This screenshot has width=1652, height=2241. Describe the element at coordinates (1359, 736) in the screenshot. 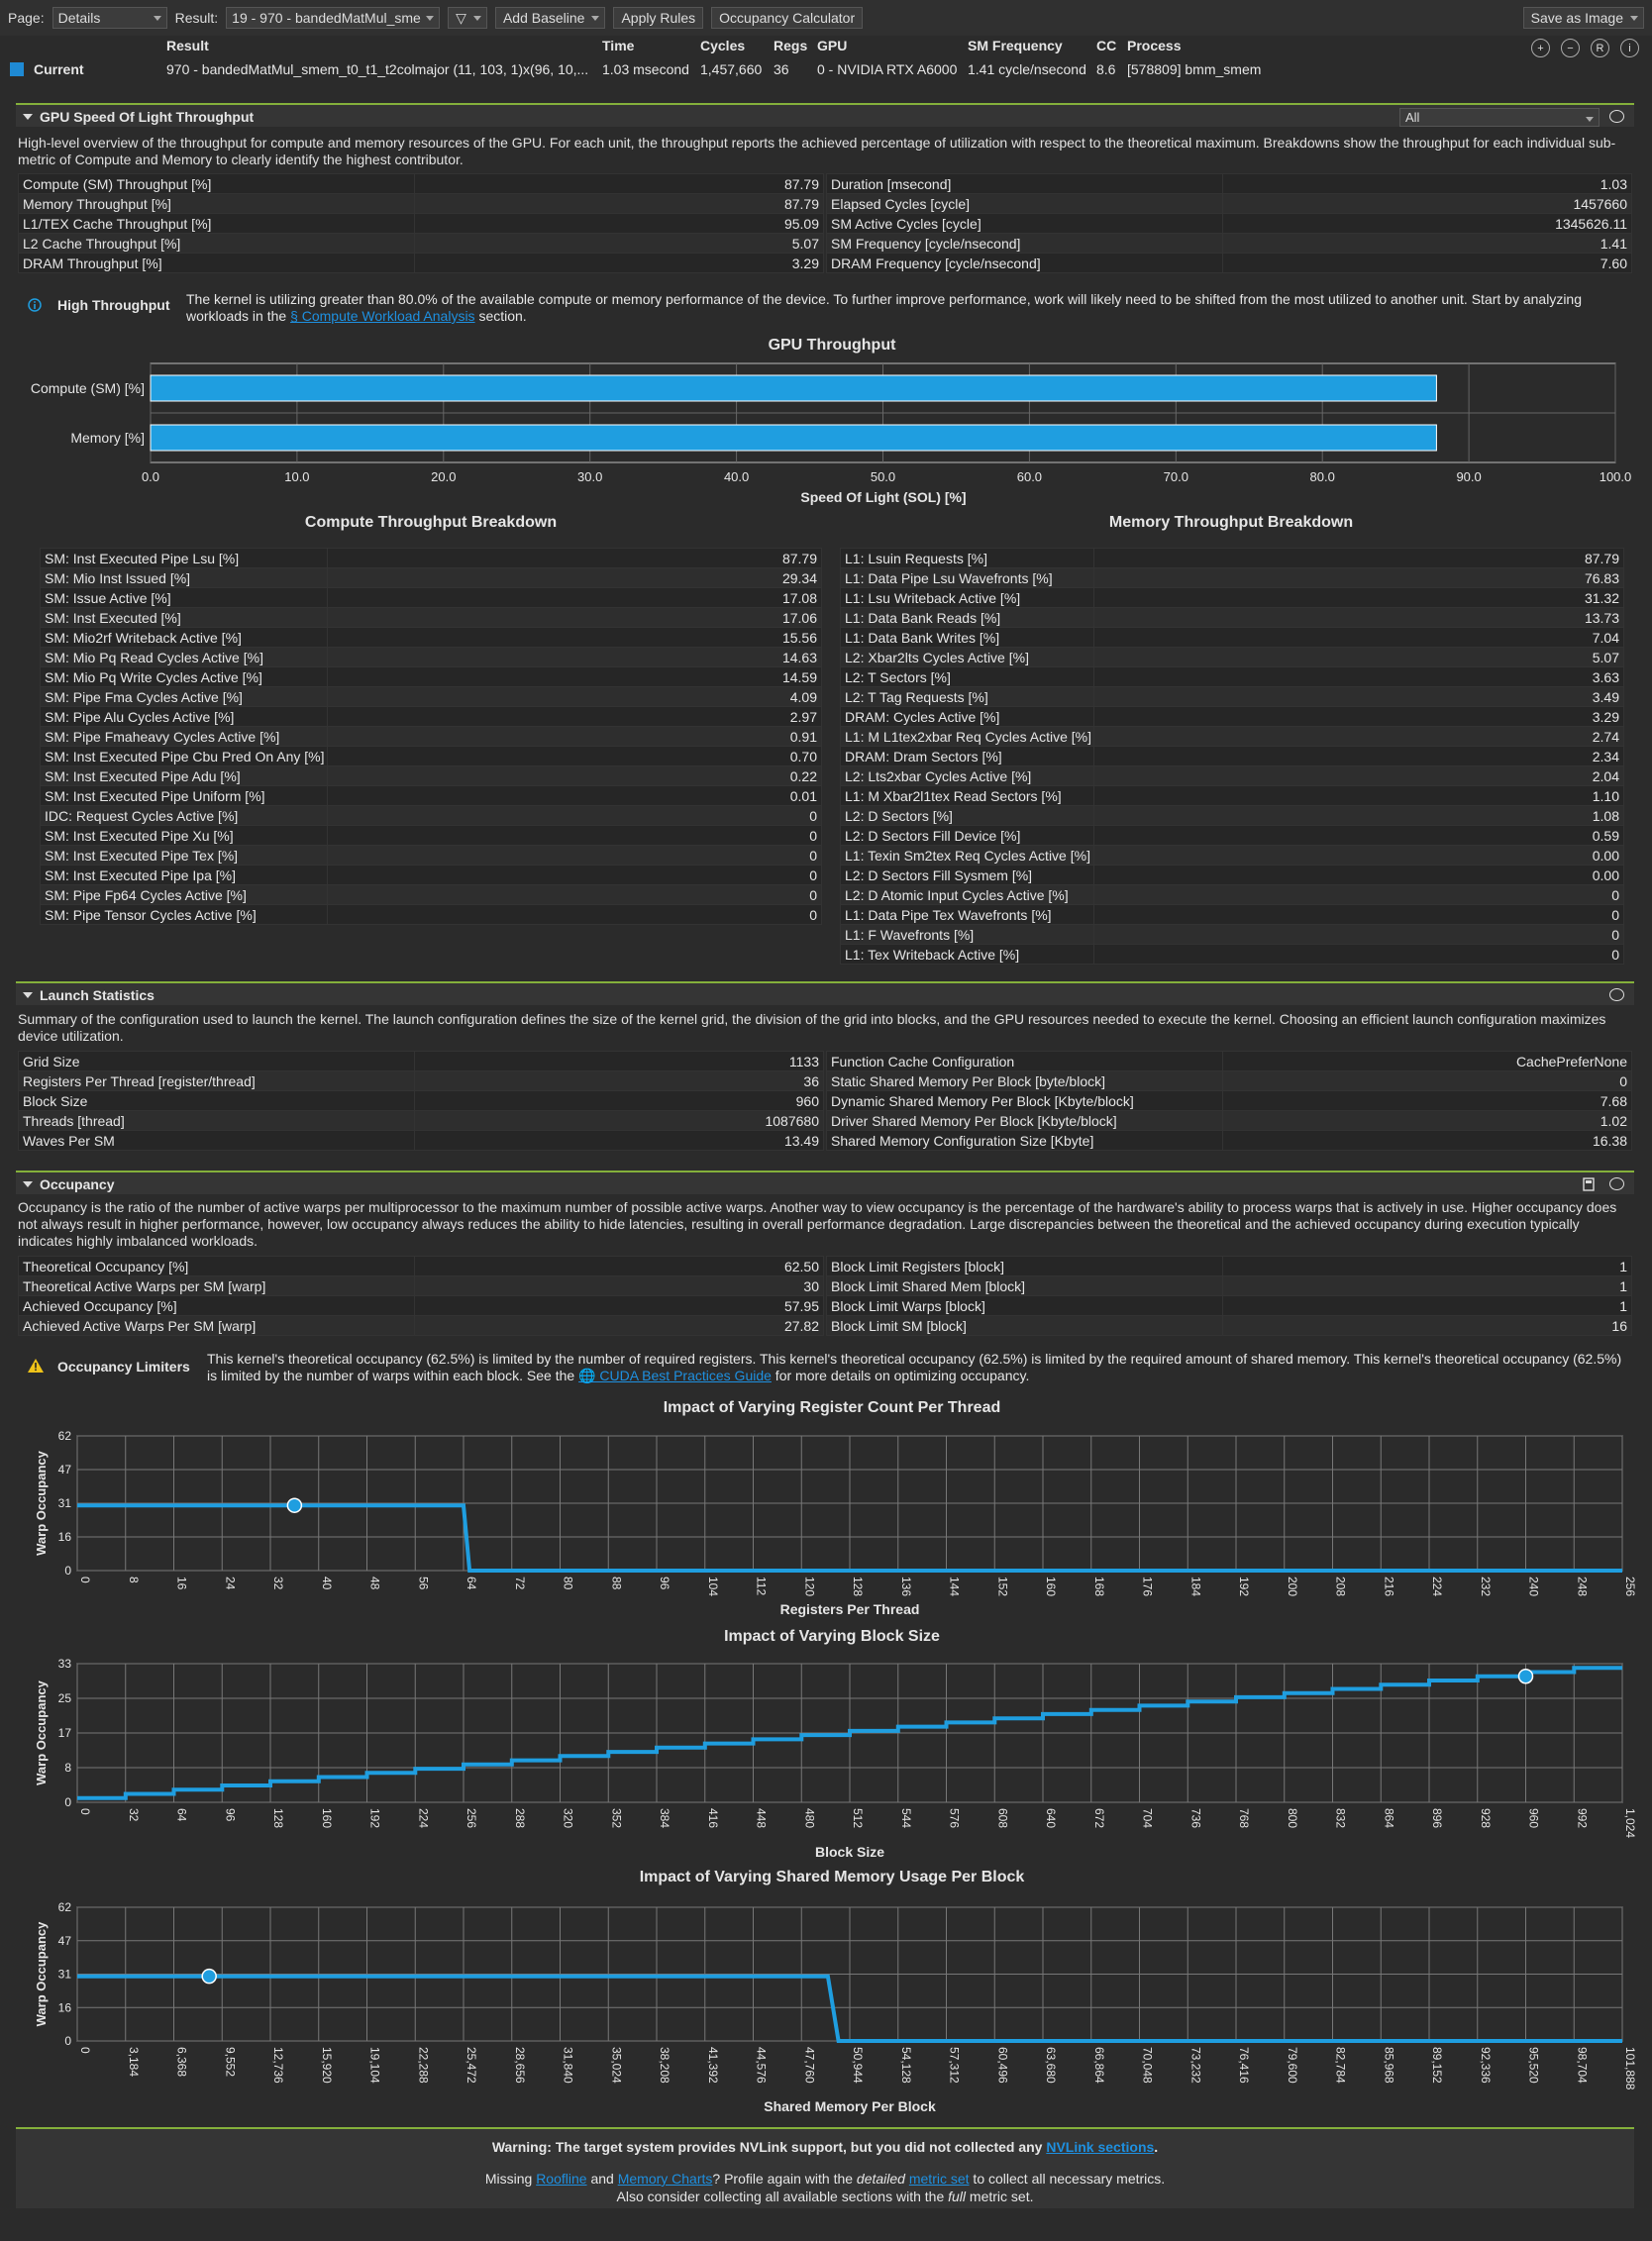

I see `metric-value: 2.74` at that location.